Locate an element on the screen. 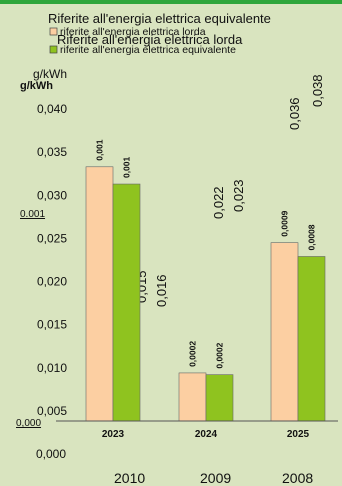 This screenshot has height=486, width=342. overlay-category-2008: 2008 is located at coordinates (297, 478).